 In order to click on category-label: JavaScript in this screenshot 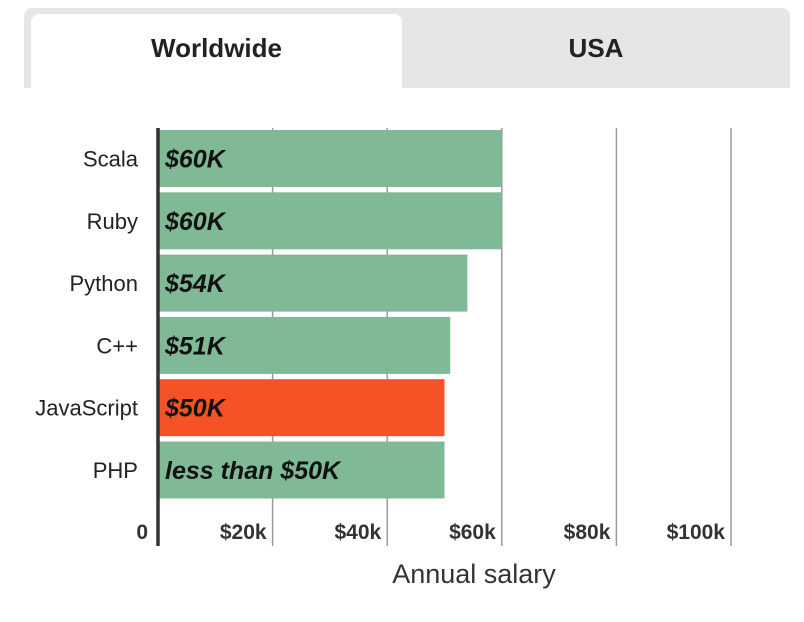, I will do `click(86, 408)`.